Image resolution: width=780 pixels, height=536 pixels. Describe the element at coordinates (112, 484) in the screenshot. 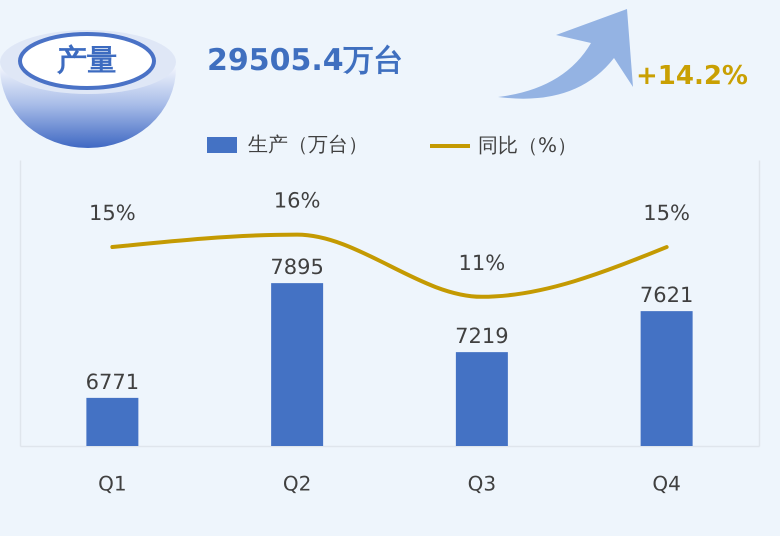

I see `x-tick-label: Q1` at that location.